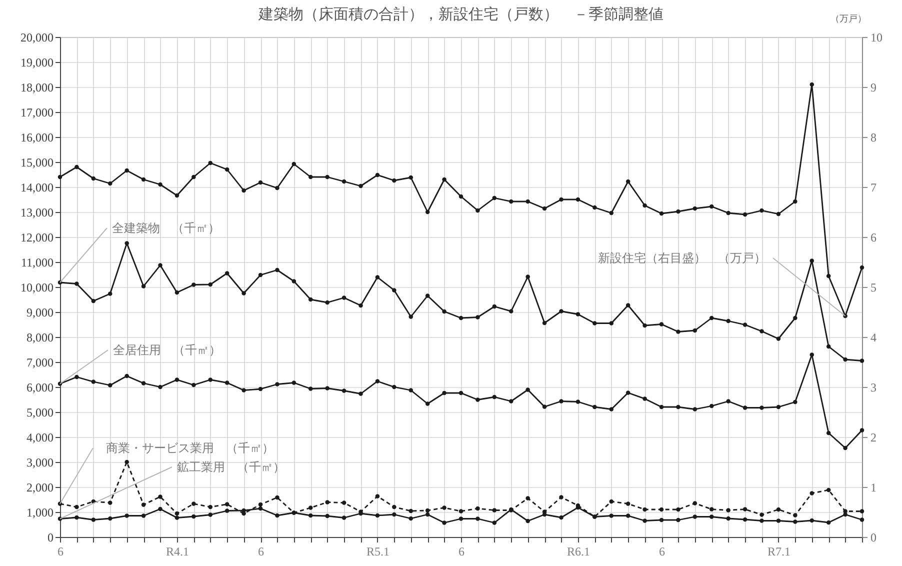  What do you see at coordinates (40, 487) in the screenshot?
I see `y-tick-label: 2,000` at bounding box center [40, 487].